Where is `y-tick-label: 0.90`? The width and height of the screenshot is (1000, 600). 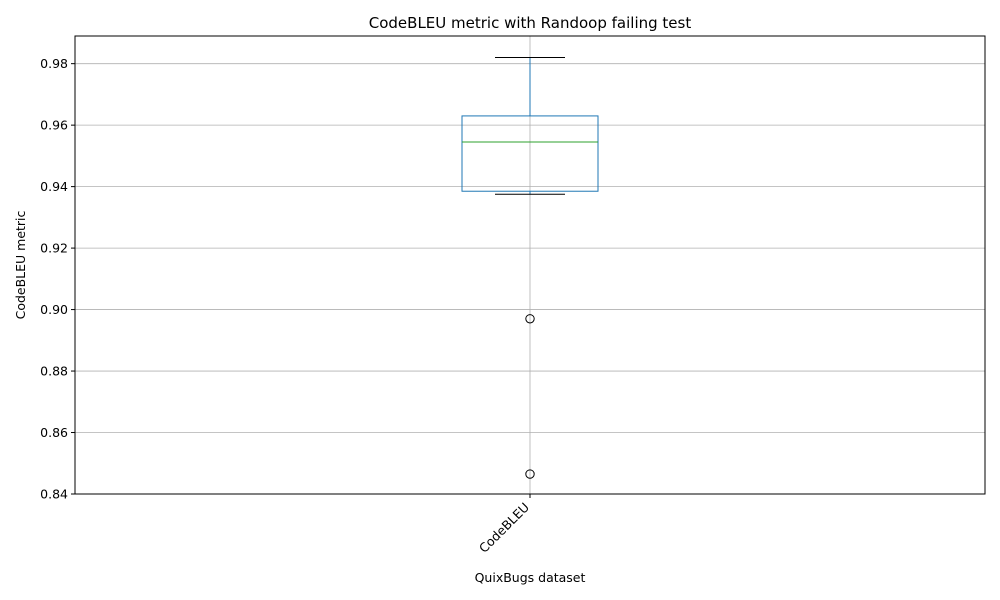 y-tick-label: 0.90 is located at coordinates (54, 309).